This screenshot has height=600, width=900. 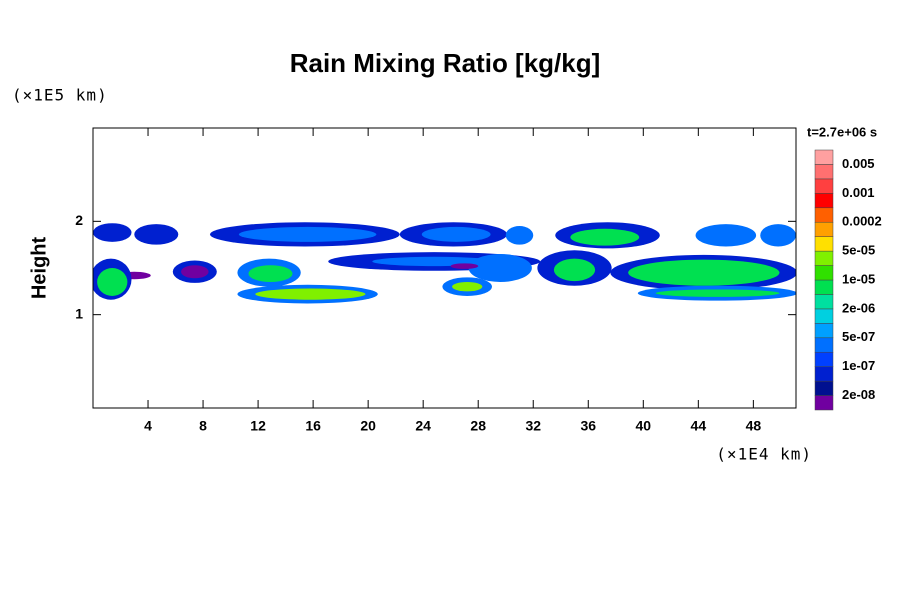 What do you see at coordinates (644, 426) in the screenshot?
I see `x-tick-label: 40` at bounding box center [644, 426].